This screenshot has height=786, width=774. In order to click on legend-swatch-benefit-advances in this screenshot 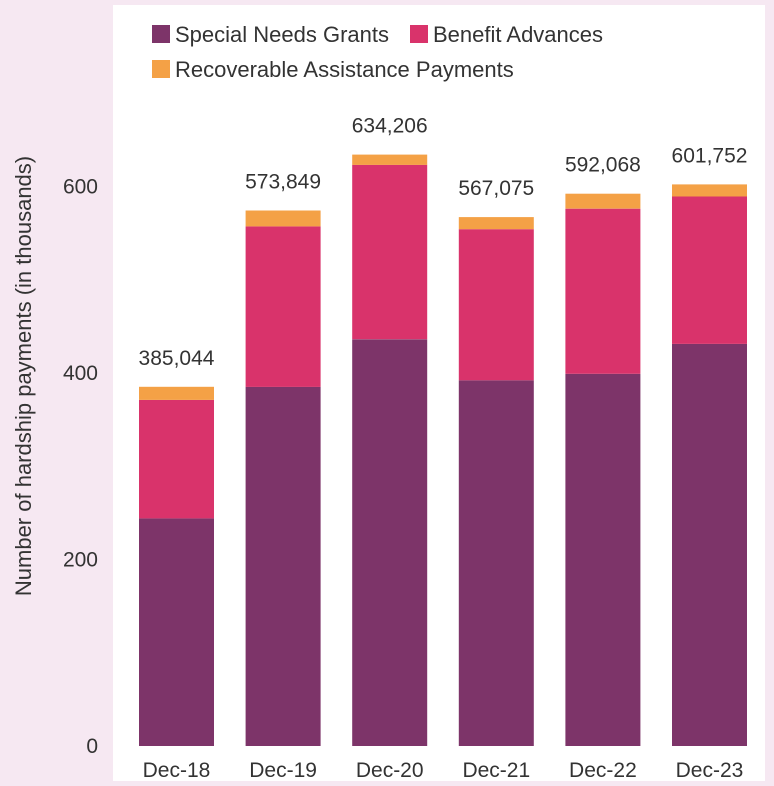, I will do `click(419, 34)`.